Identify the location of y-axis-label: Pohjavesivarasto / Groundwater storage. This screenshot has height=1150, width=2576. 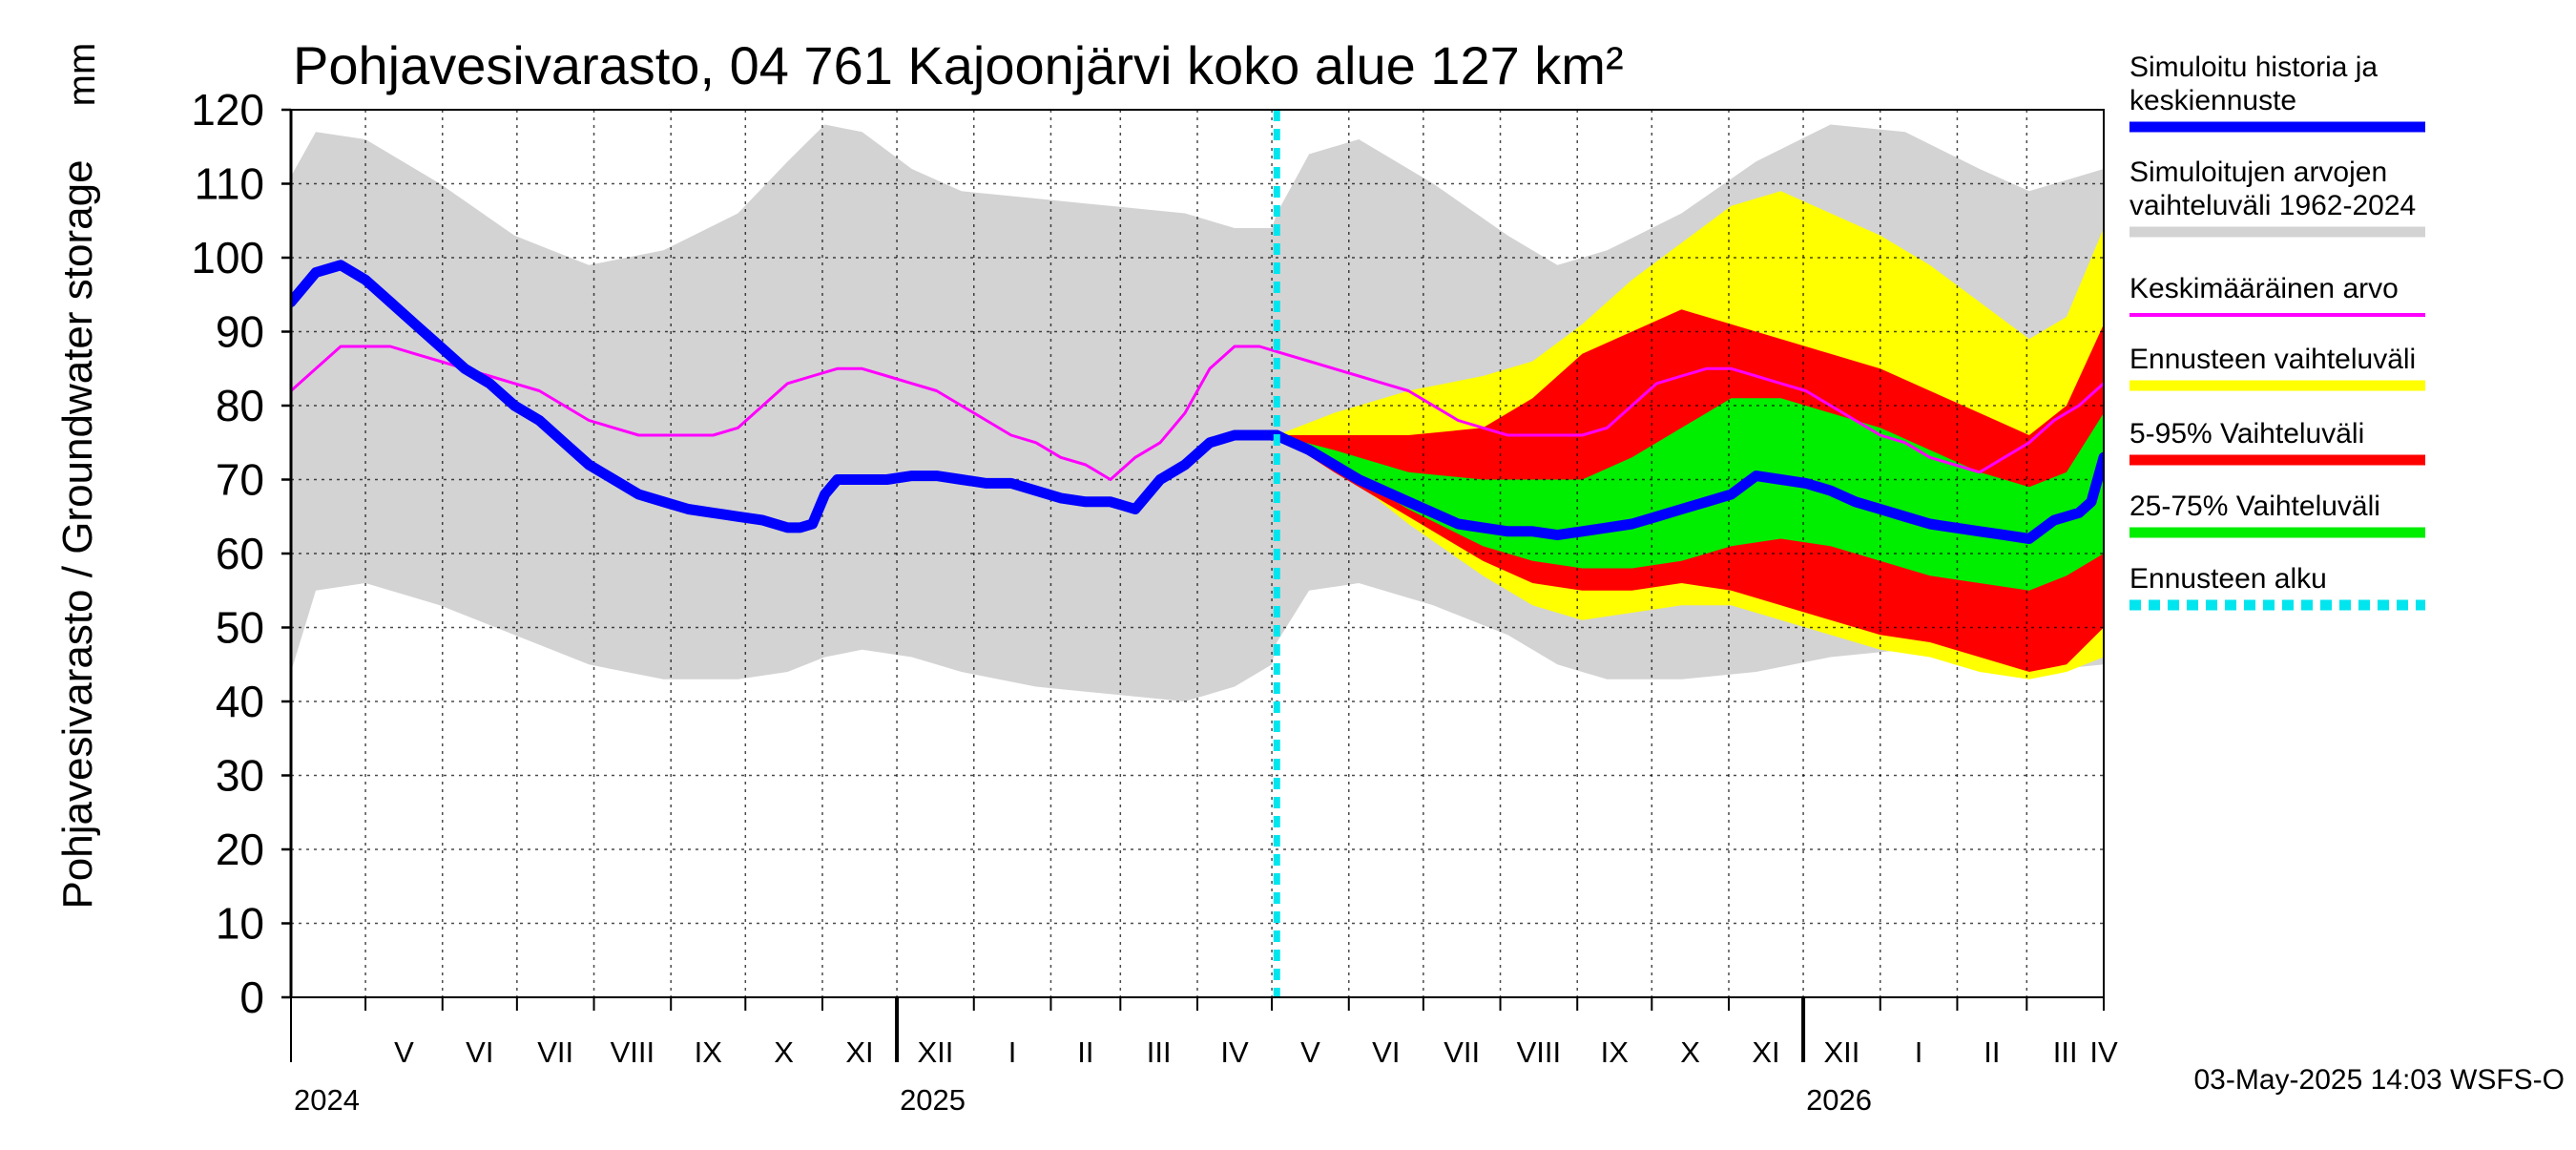
(77, 534).